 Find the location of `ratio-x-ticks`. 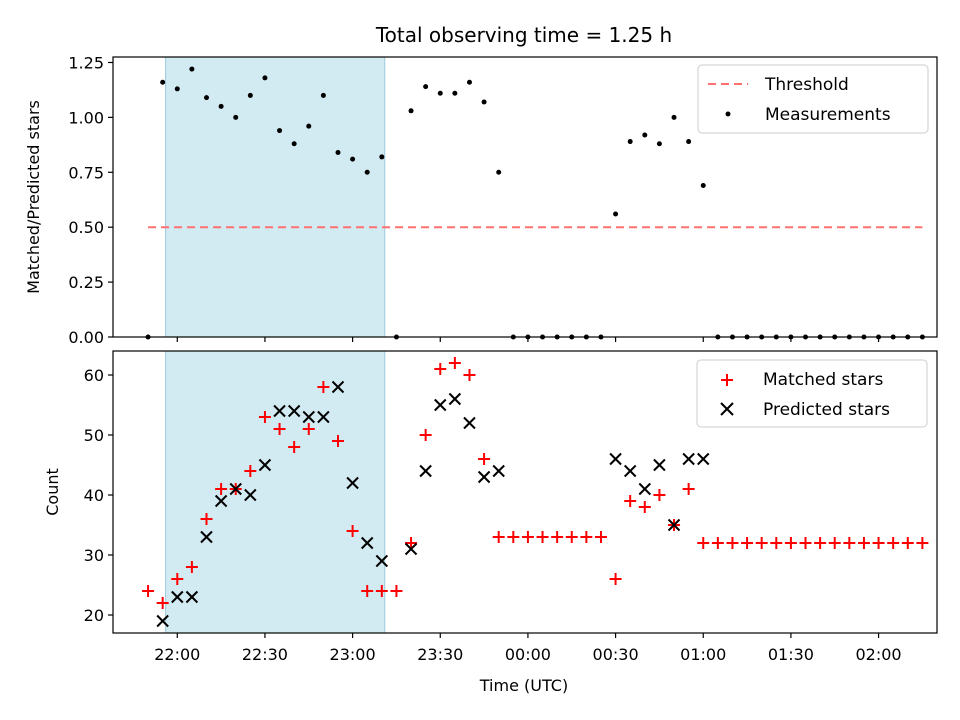

ratio-x-ticks is located at coordinates (528, 339).